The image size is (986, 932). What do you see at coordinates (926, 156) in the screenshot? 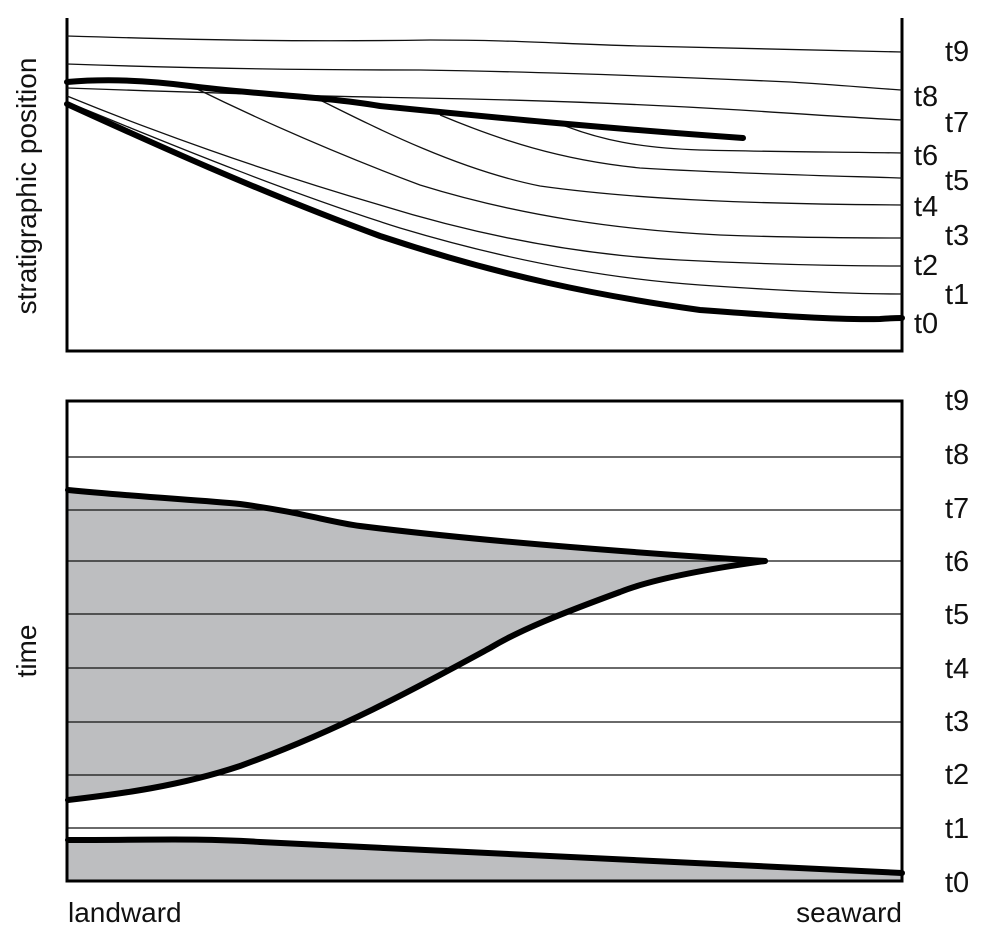
I see `top-label-t6: t6` at bounding box center [926, 156].